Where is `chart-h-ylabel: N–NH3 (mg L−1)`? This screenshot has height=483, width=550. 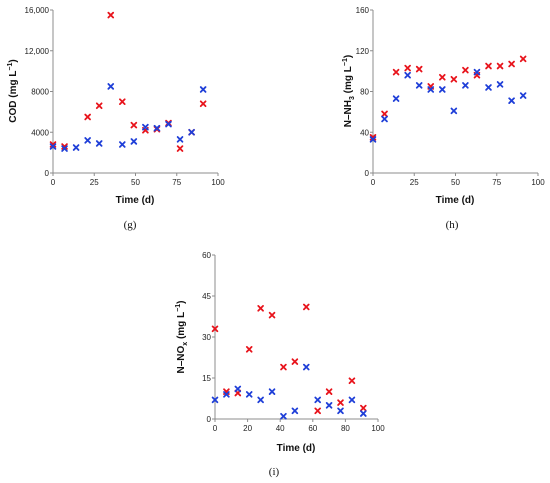 chart-h-ylabel: N–NH3 (mg L−1) is located at coordinates (349, 91).